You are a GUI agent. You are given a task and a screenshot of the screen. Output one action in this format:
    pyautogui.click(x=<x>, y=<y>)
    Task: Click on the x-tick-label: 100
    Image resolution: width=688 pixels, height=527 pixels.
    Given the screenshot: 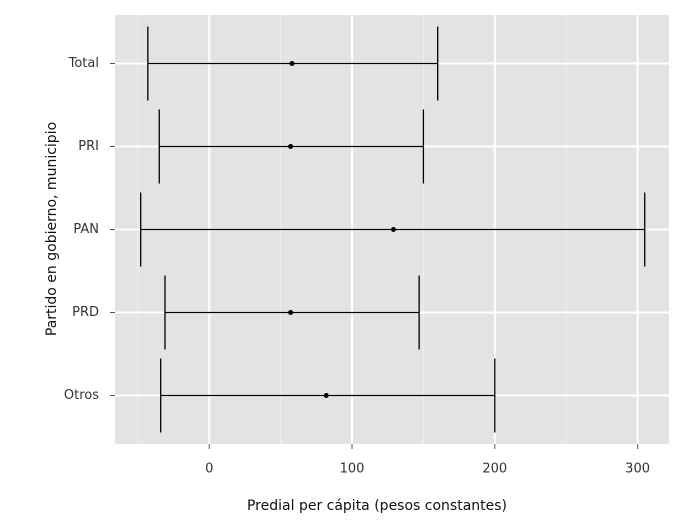 What is the action you would take?
    pyautogui.click(x=352, y=469)
    